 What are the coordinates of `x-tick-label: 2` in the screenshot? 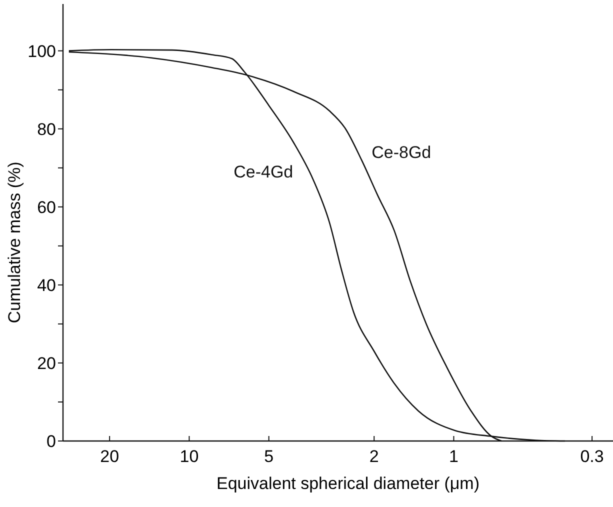 It's located at (374, 456).